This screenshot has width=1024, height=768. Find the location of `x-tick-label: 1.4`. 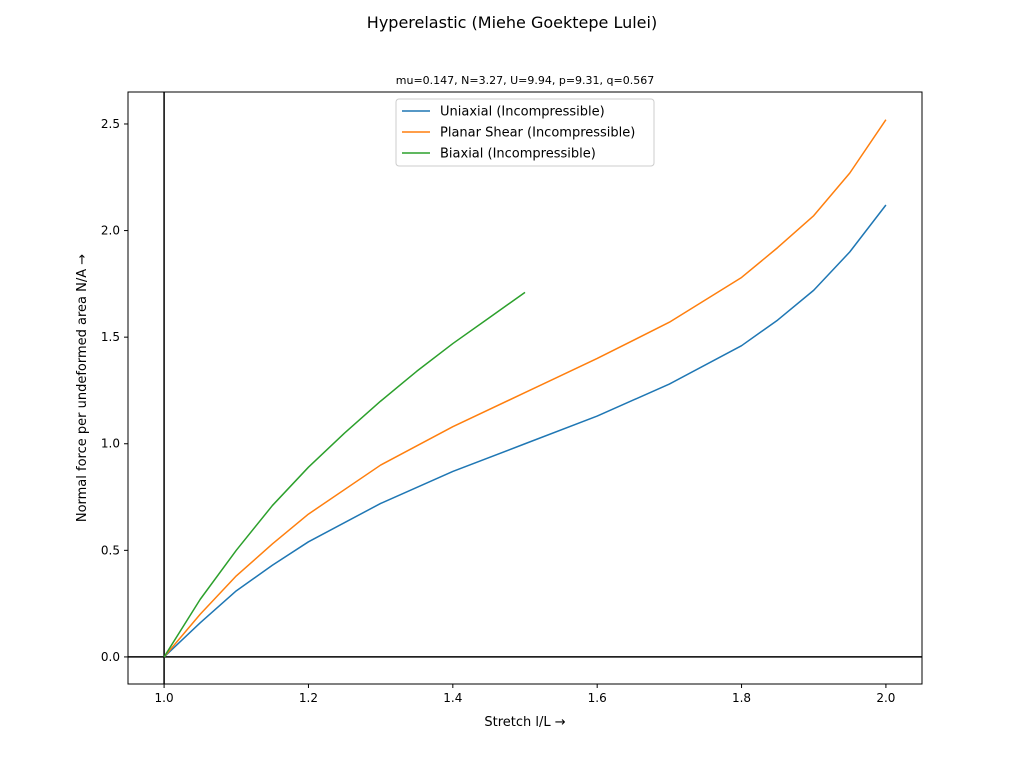

x-tick-label: 1.4 is located at coordinates (452, 698).